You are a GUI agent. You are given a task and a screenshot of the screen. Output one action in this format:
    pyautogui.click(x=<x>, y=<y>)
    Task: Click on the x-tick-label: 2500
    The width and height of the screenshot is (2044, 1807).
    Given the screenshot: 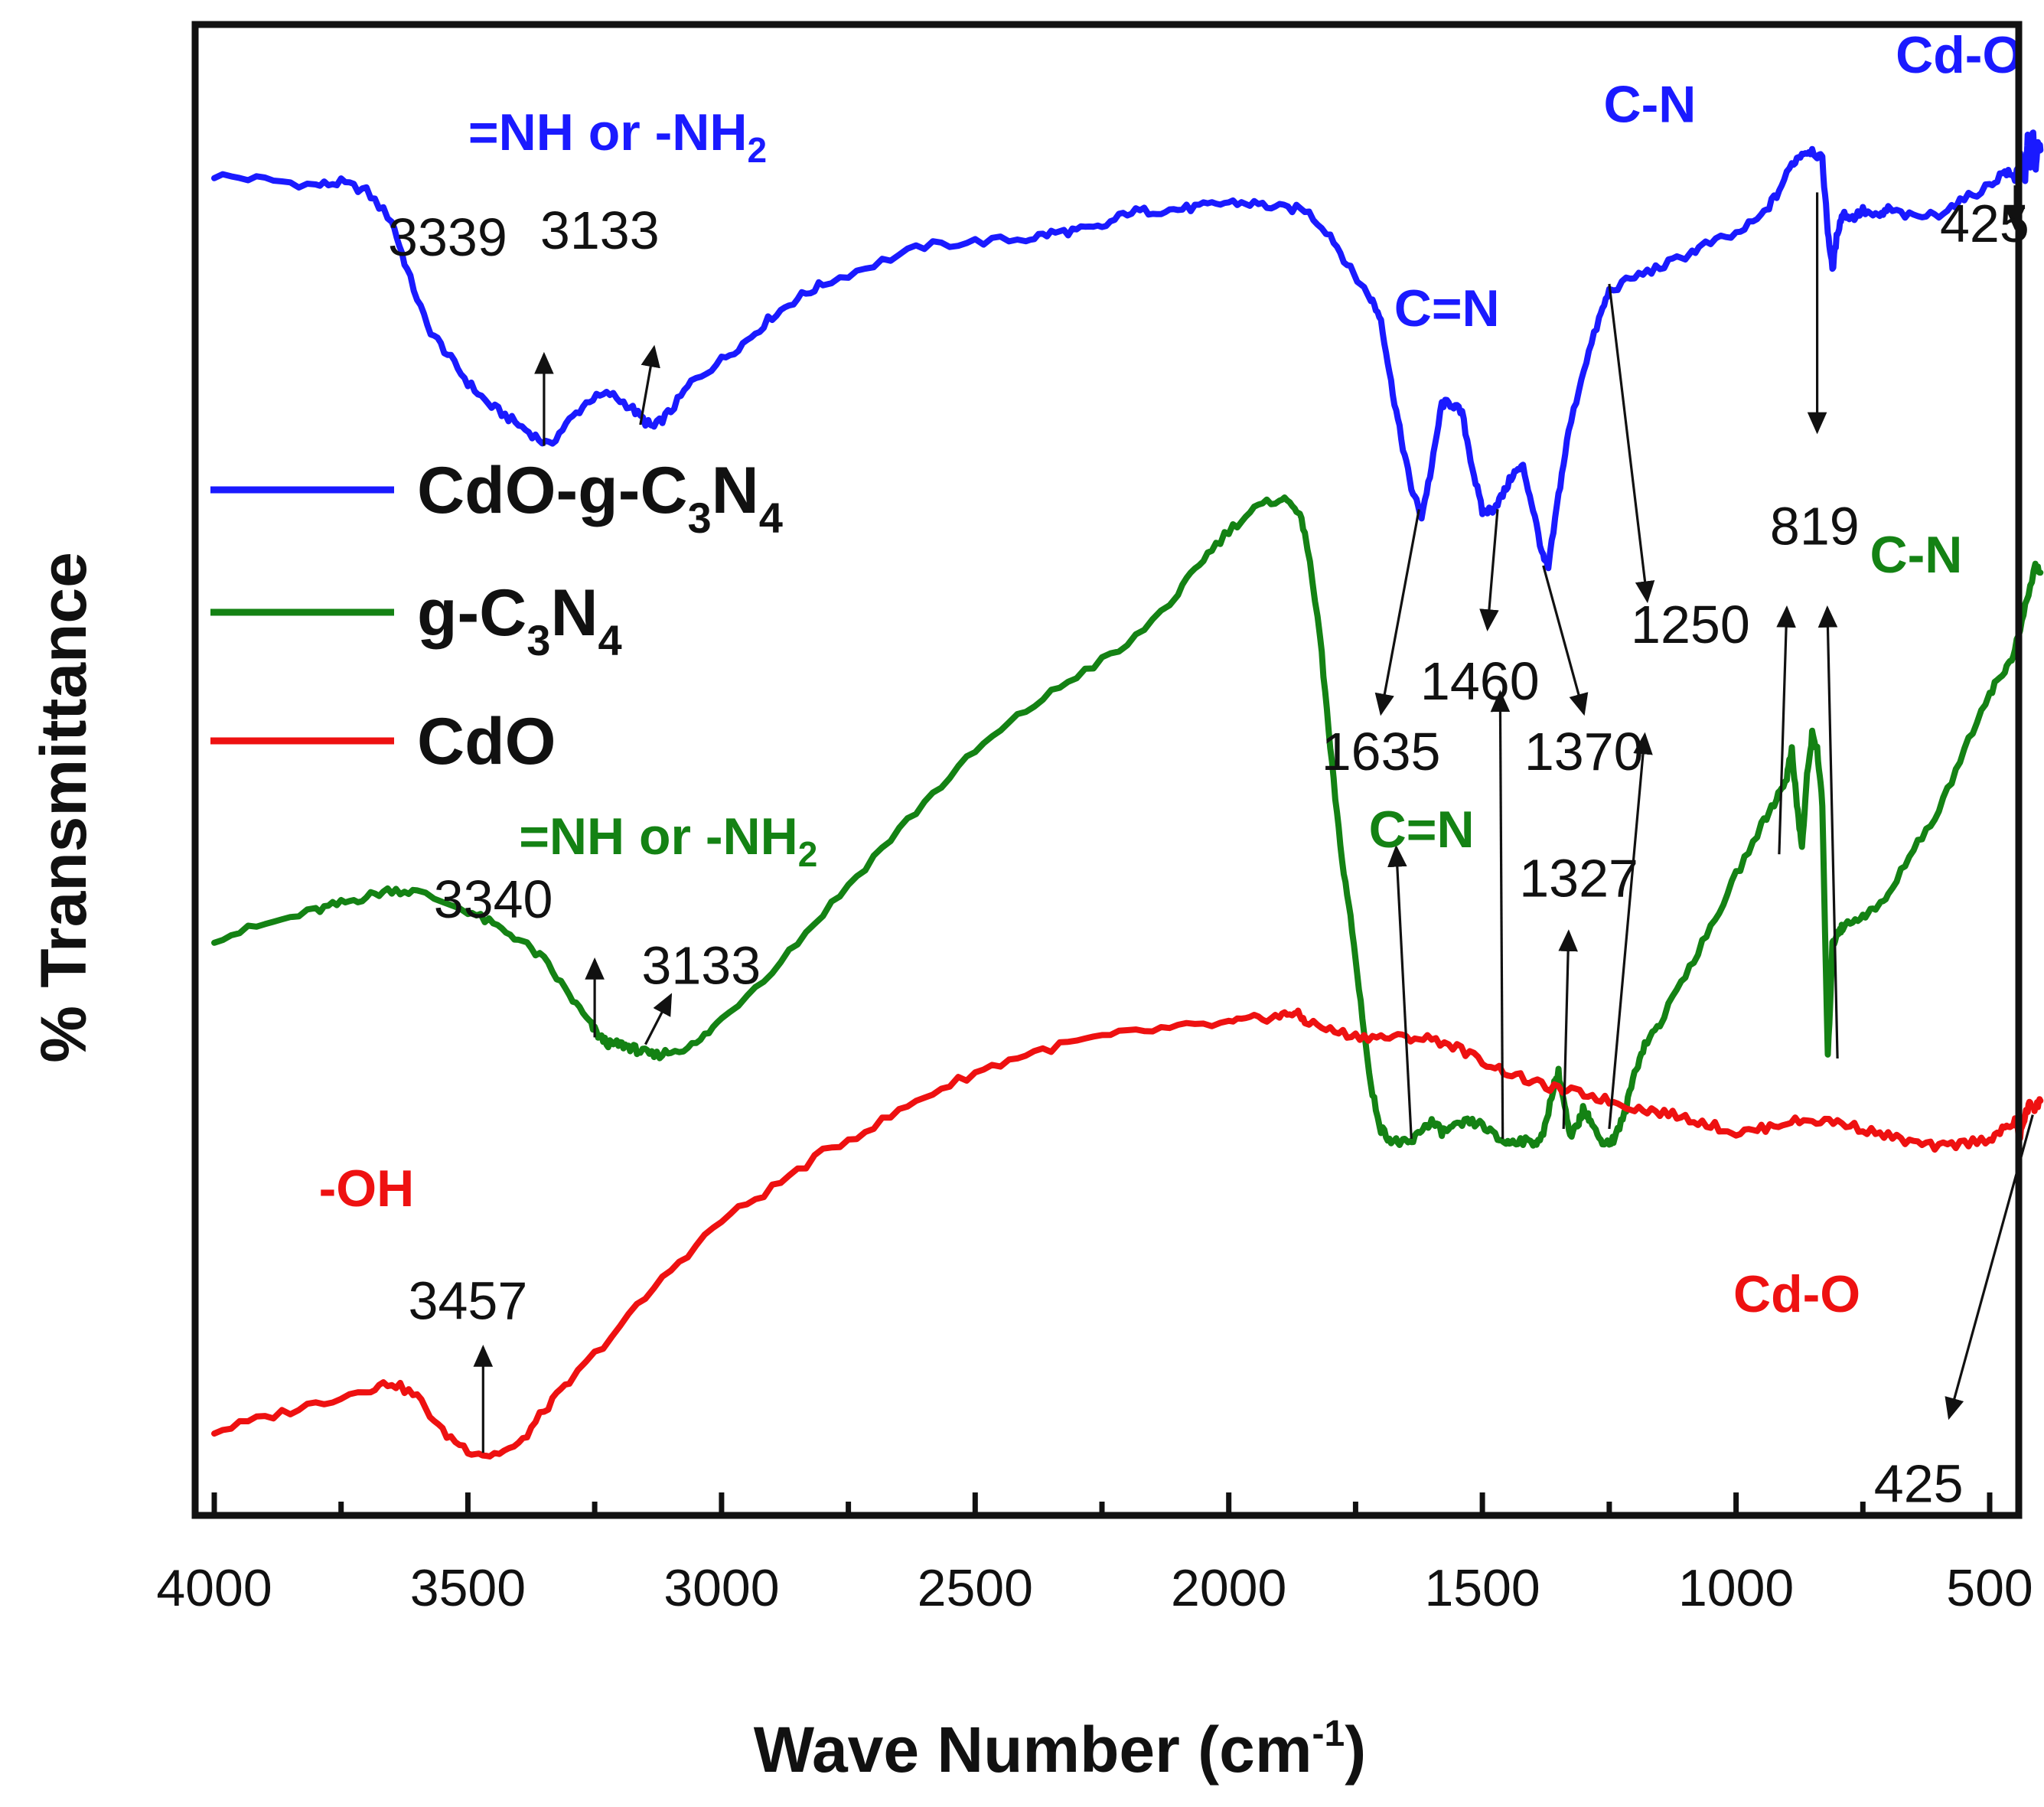 What is the action you would take?
    pyautogui.click(x=975, y=1588)
    